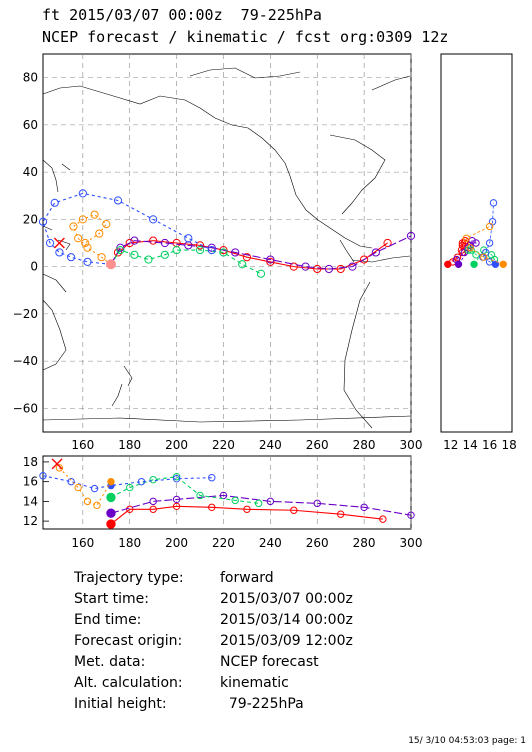 This screenshot has width=532, height=752. I want to click on info-value: 2015/03/07 00:00z, so click(286, 599).